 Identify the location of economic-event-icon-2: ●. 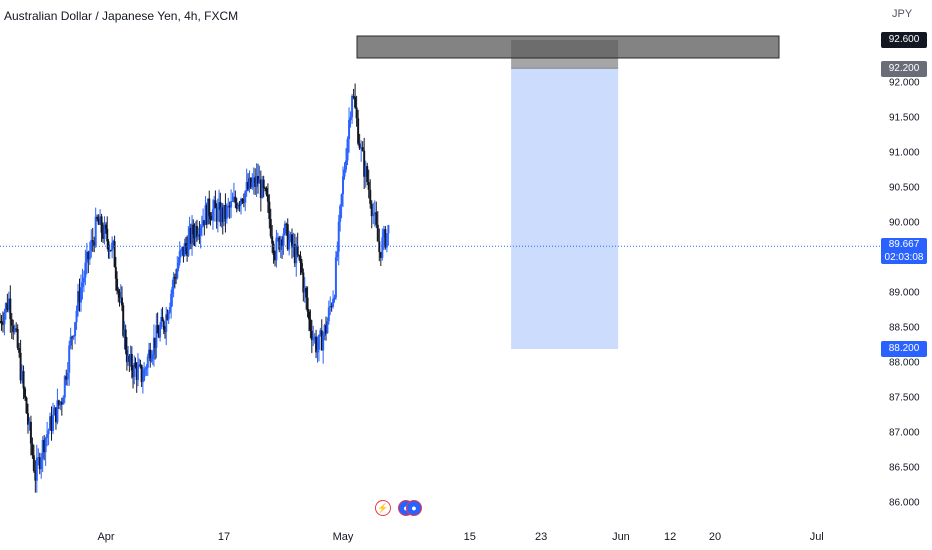
(414, 508).